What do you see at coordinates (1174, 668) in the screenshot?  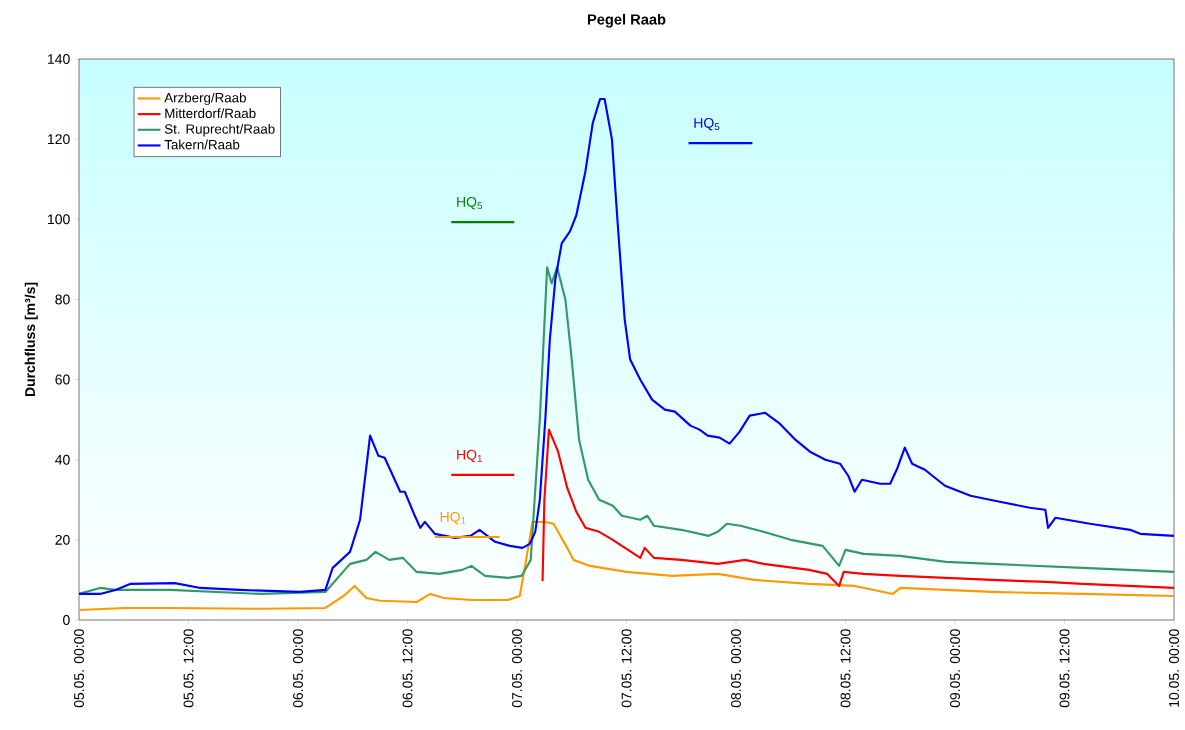 I see `x-tick-label: 10.05. 00:00` at bounding box center [1174, 668].